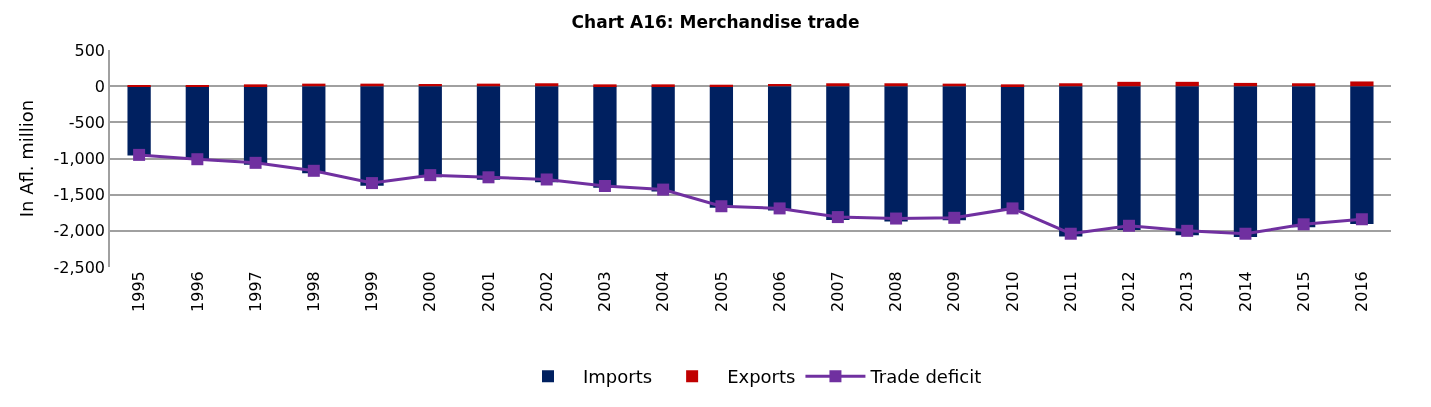 This screenshot has width=1431, height=407. Describe the element at coordinates (605, 291) in the screenshot. I see `x-tick-label: 2003` at that location.